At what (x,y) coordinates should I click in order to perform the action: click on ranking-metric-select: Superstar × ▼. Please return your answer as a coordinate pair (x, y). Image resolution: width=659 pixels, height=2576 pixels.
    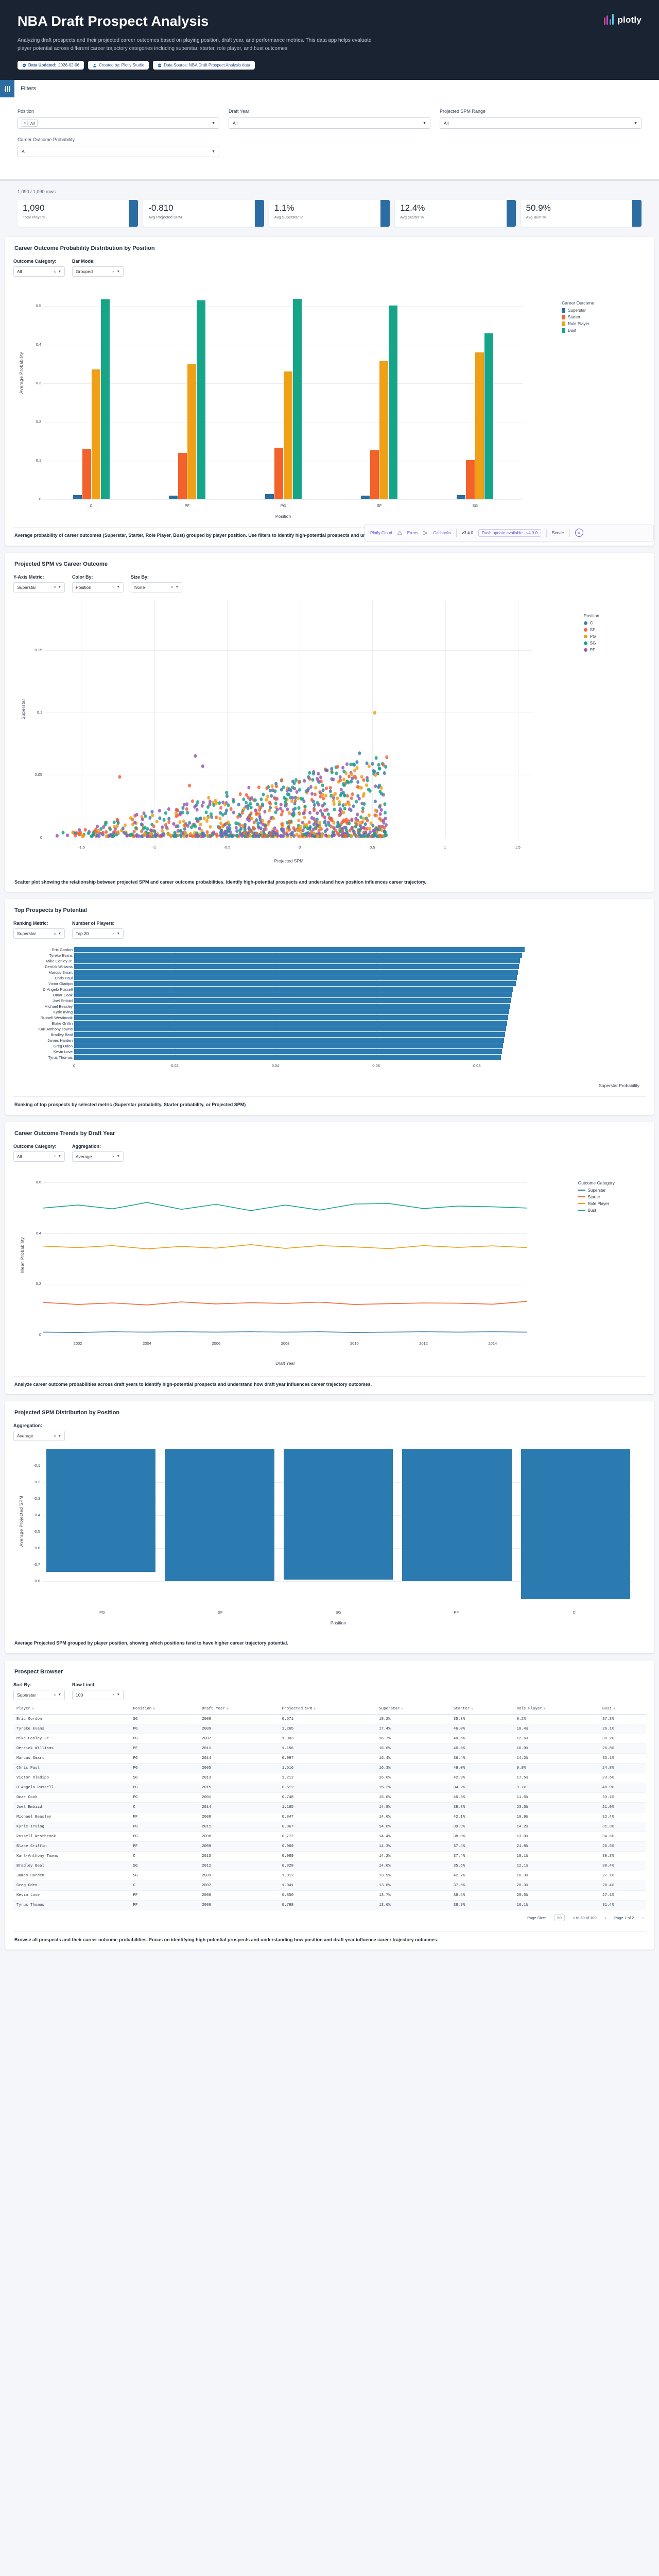
    Looking at the image, I should click on (39, 933).